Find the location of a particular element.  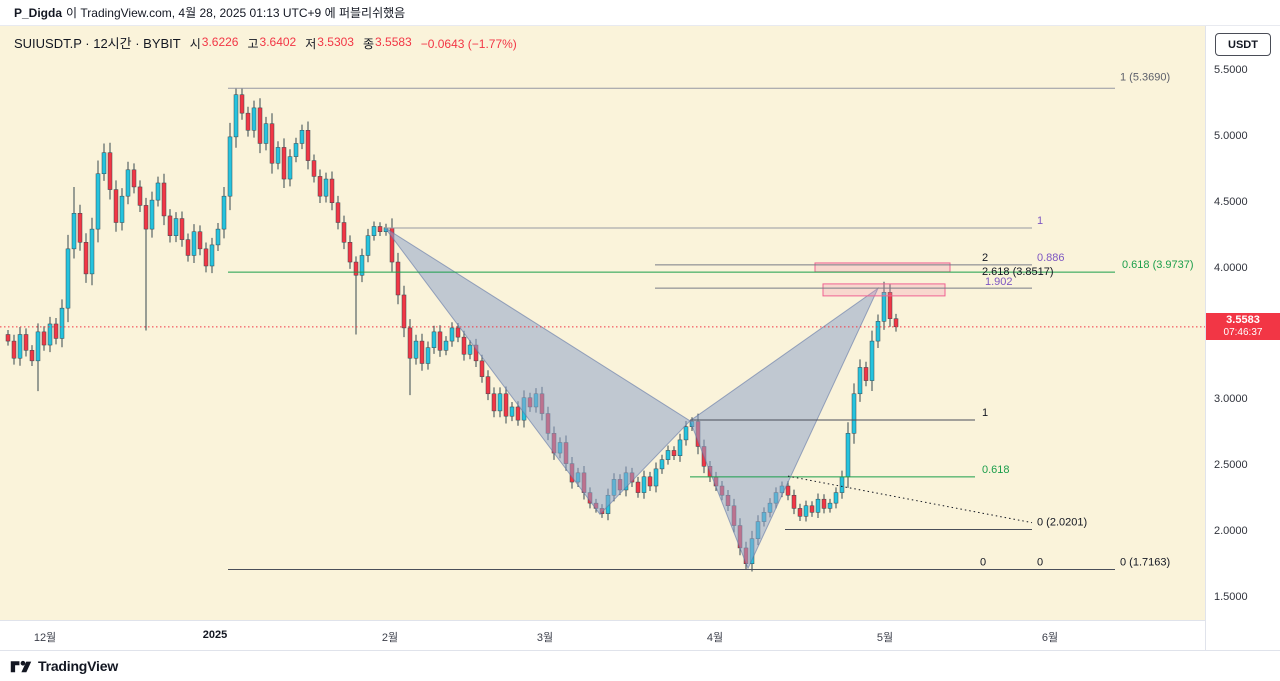

high-value: 3.6402 is located at coordinates (278, 42).